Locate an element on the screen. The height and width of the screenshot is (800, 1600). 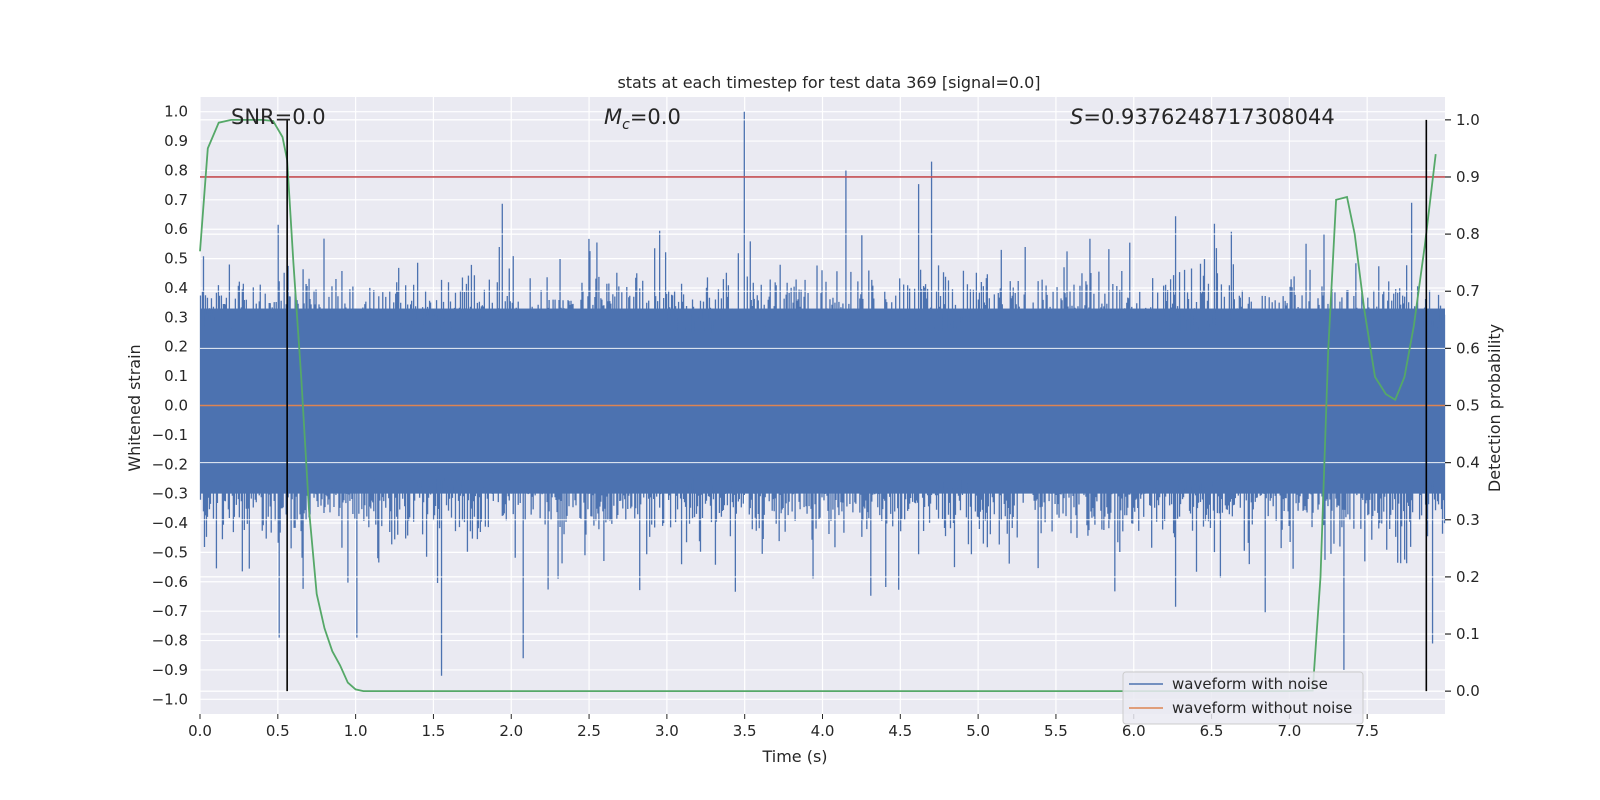
x-tick-label: 3.5 is located at coordinates (745, 731).